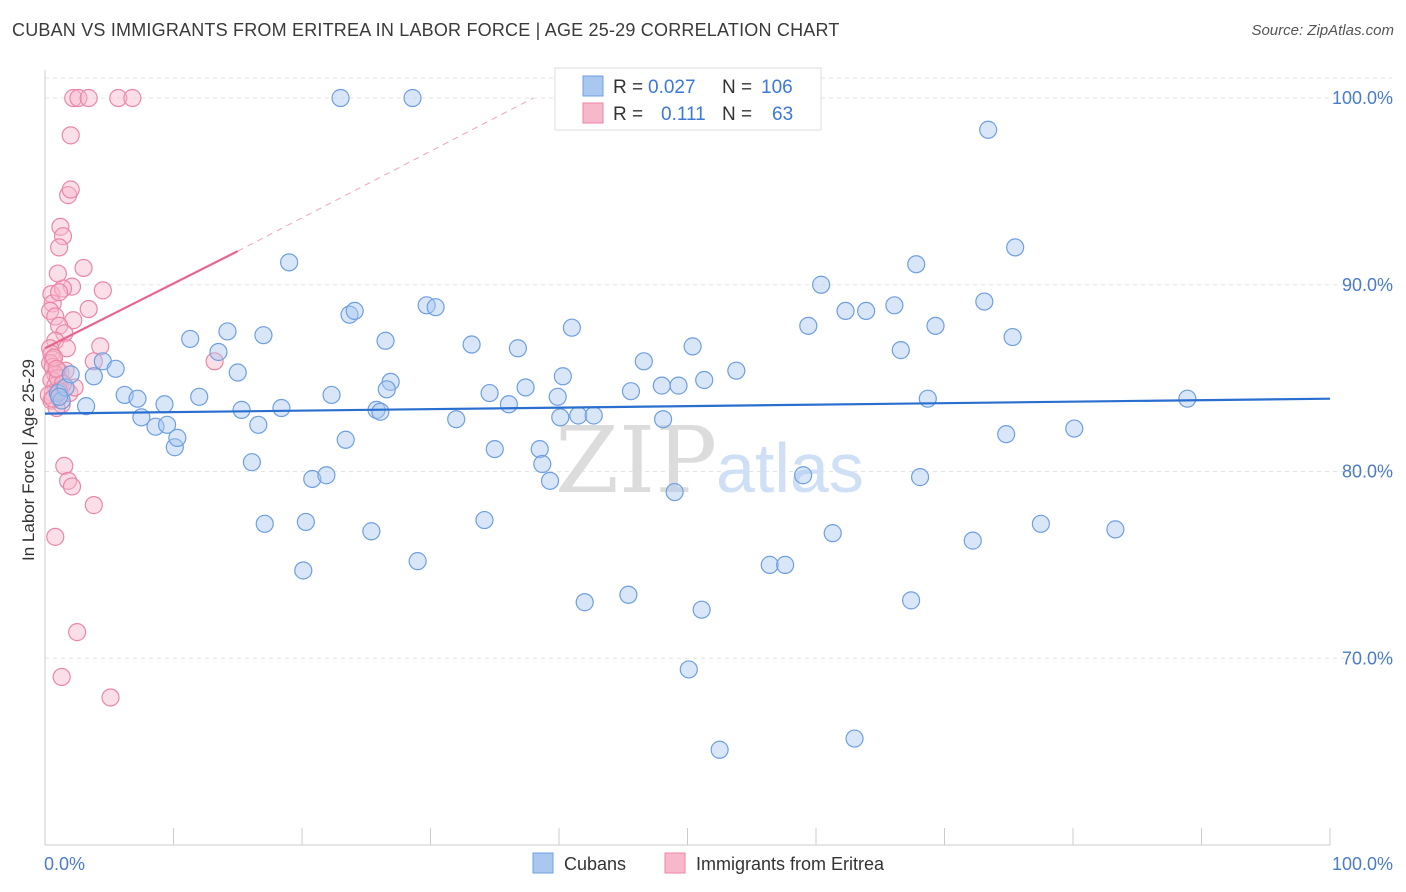 The width and height of the screenshot is (1406, 892). I want to click on bottom-legend-cubans: Cubans, so click(595, 864).